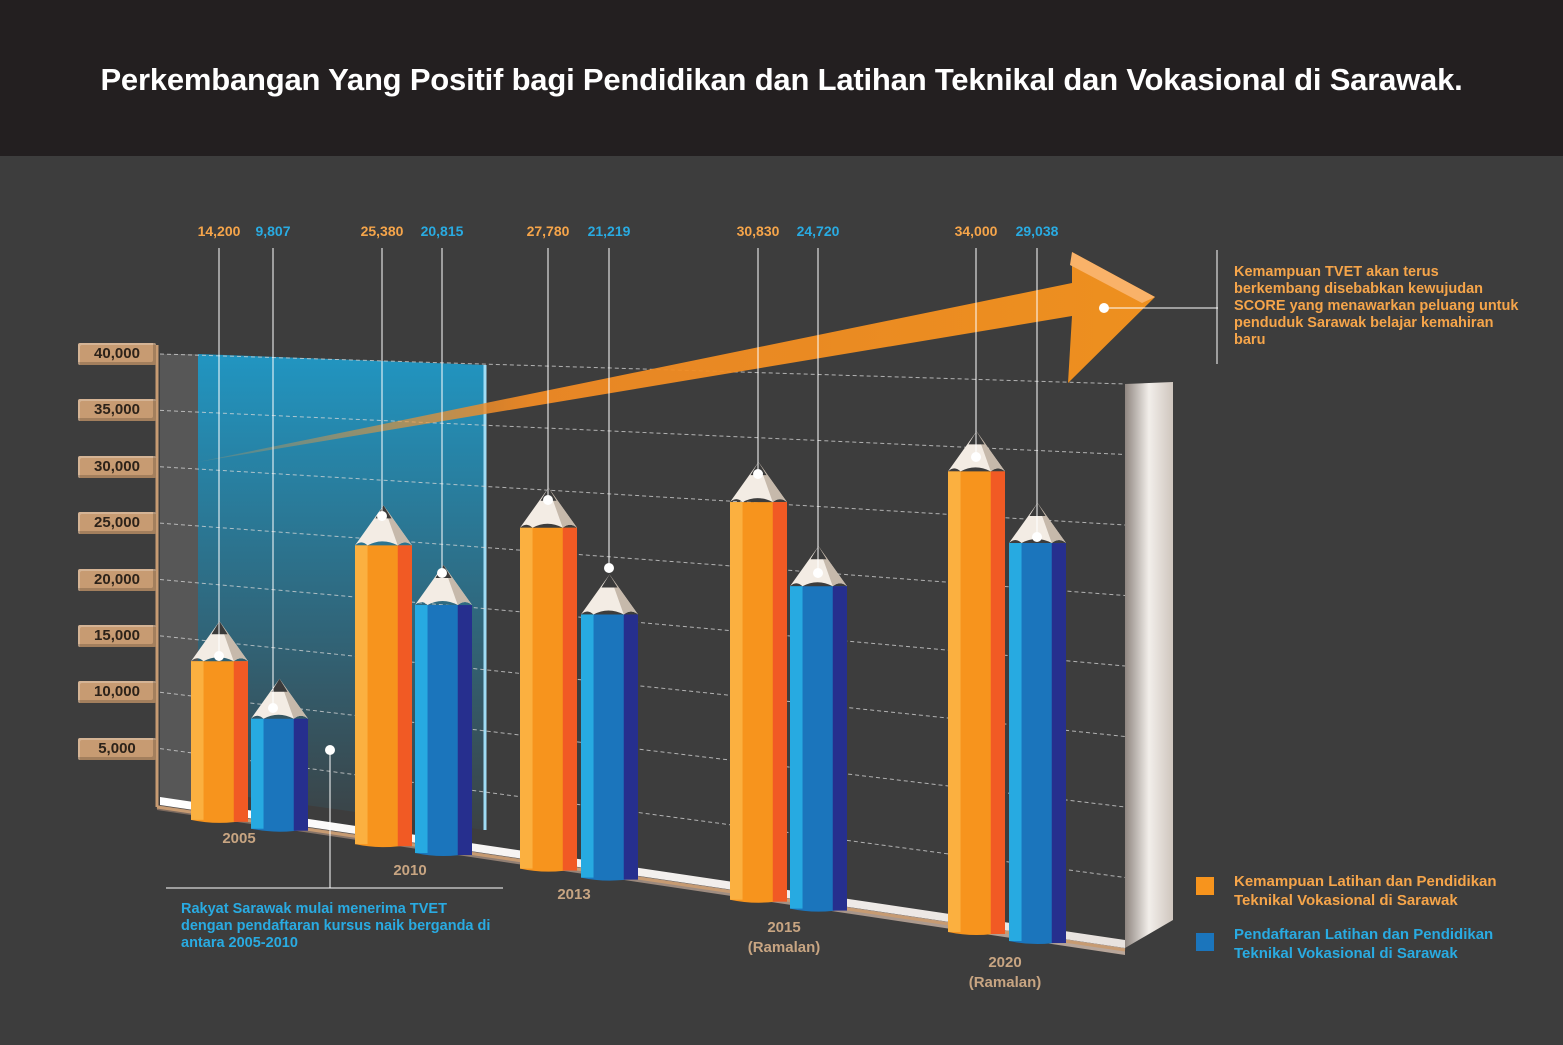 This screenshot has width=1563, height=1045. Describe the element at coordinates (179, 579) in the screenshot. I see `left-wall` at that location.